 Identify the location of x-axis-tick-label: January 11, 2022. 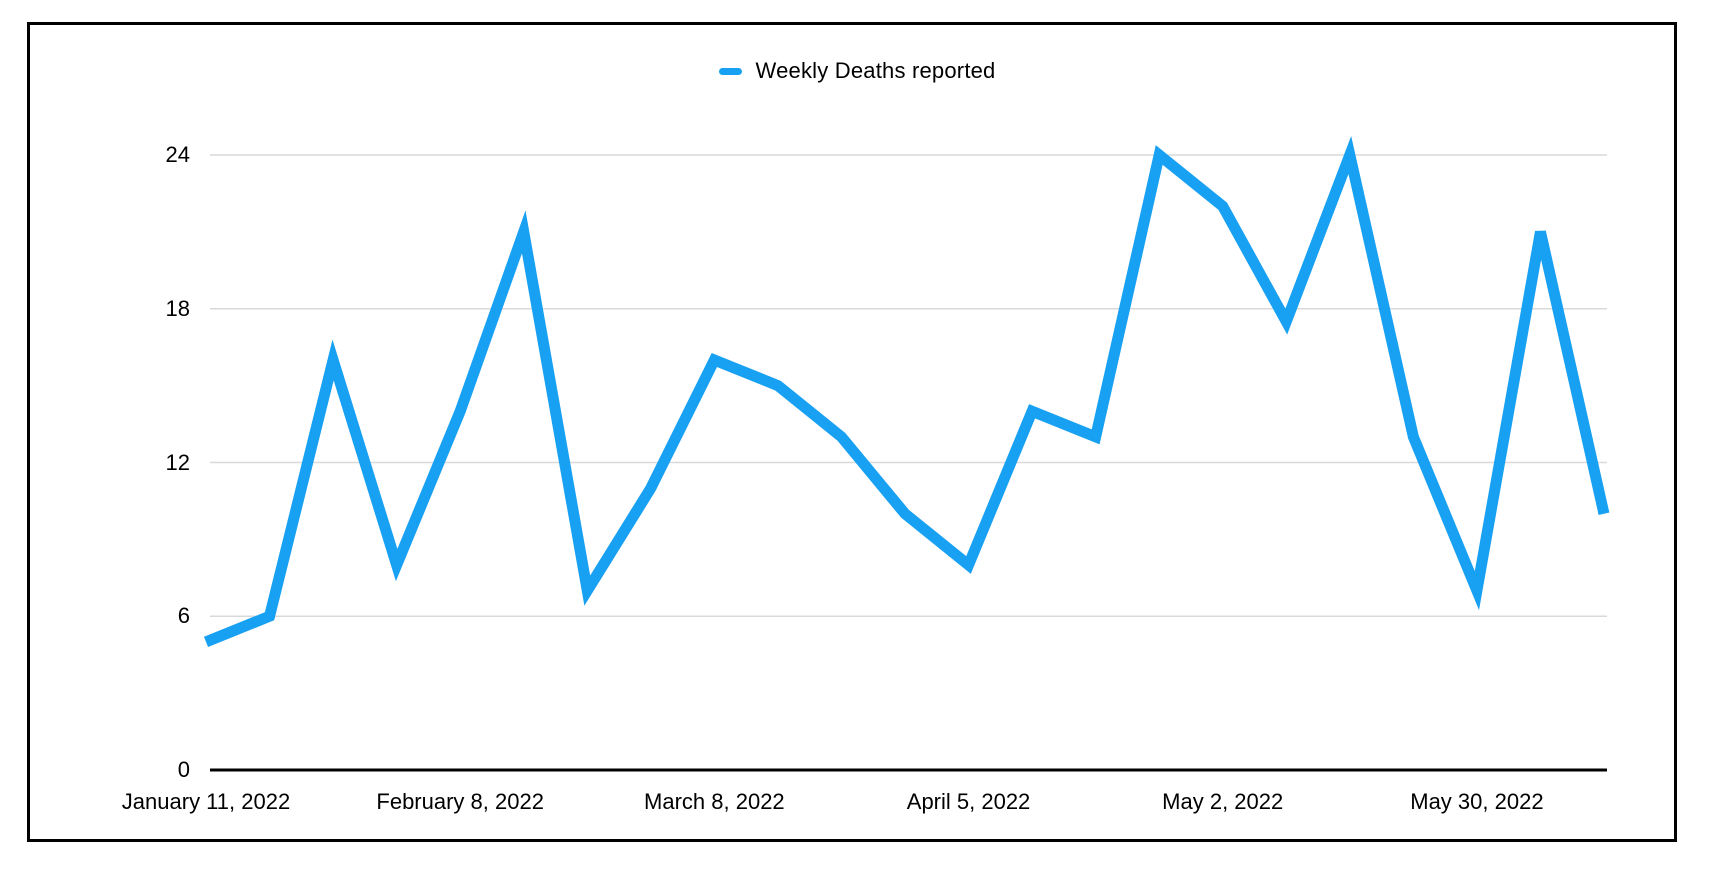
(206, 801).